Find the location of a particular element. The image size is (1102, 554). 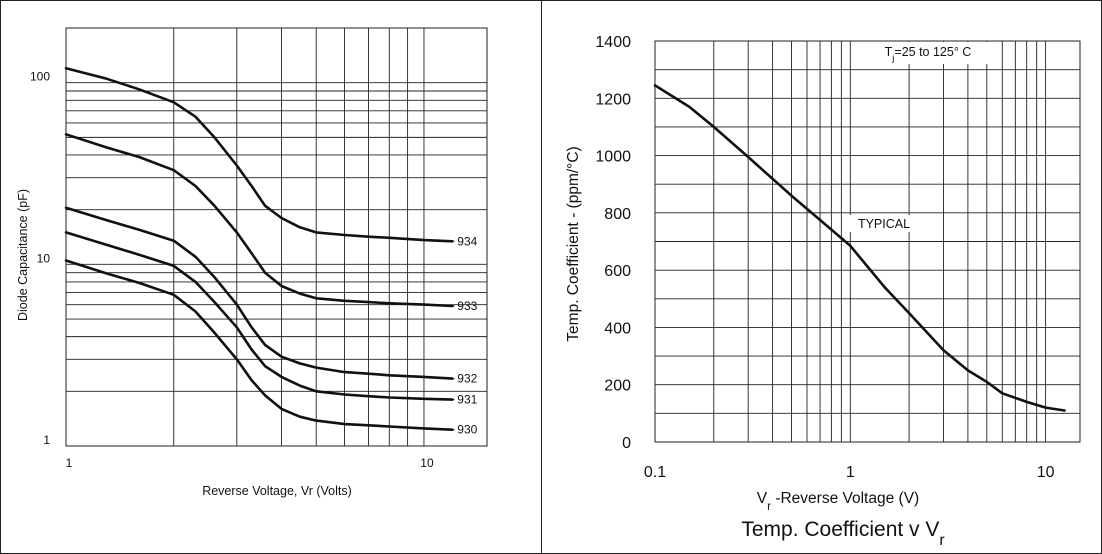

capacitance-series-labels: 934 933 932 931 930 is located at coordinates (465, 335).